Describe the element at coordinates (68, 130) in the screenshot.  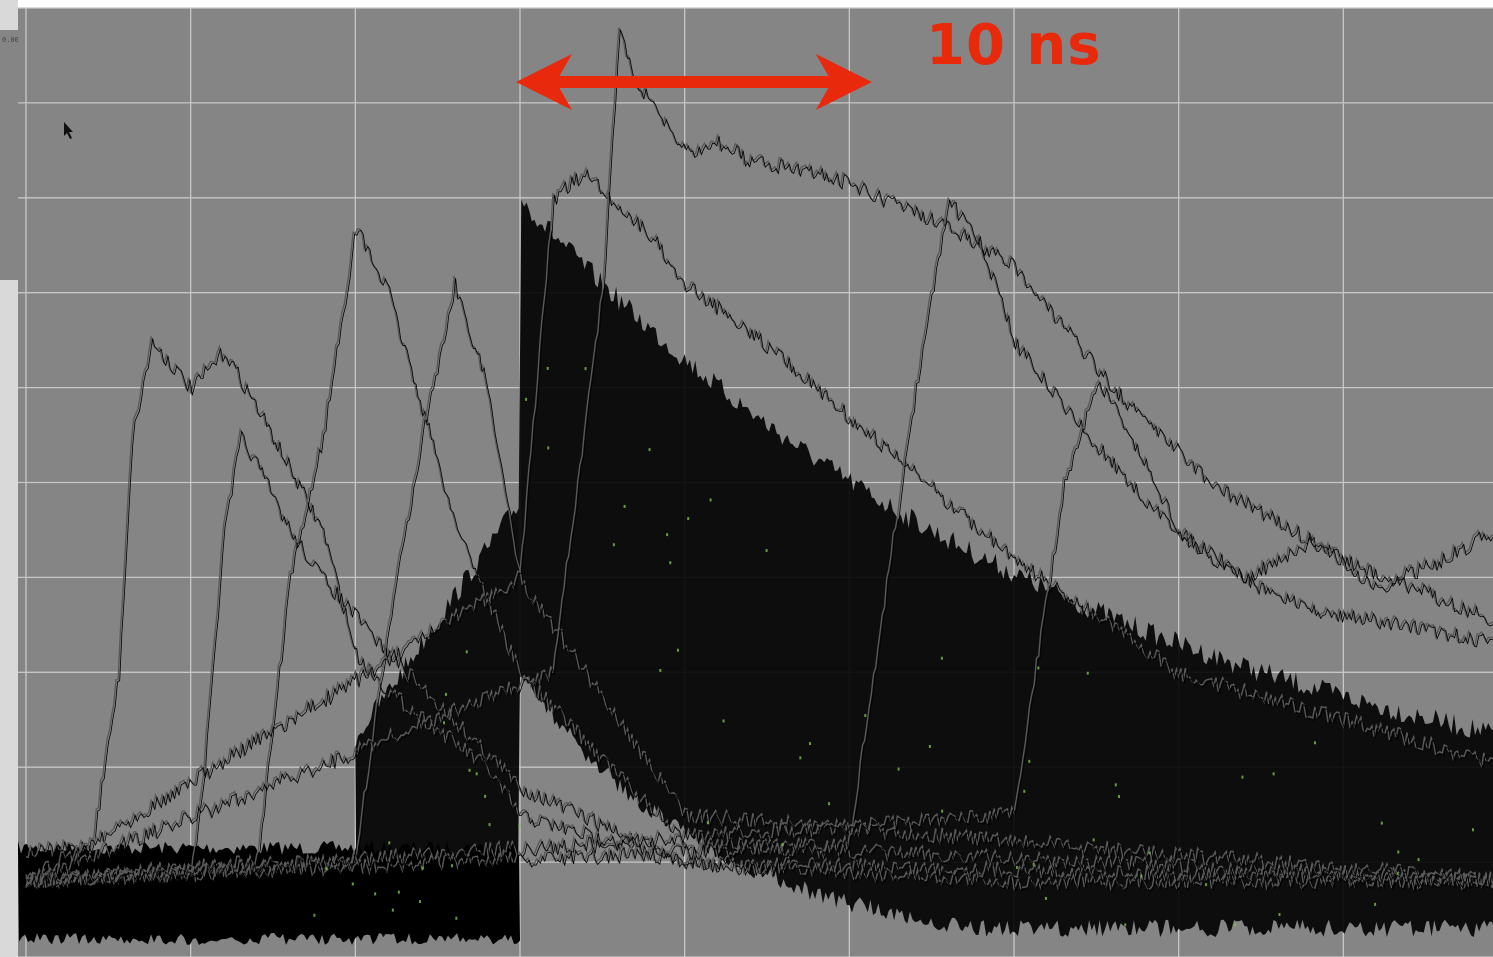
I see `mouse-cursor-icon` at that location.